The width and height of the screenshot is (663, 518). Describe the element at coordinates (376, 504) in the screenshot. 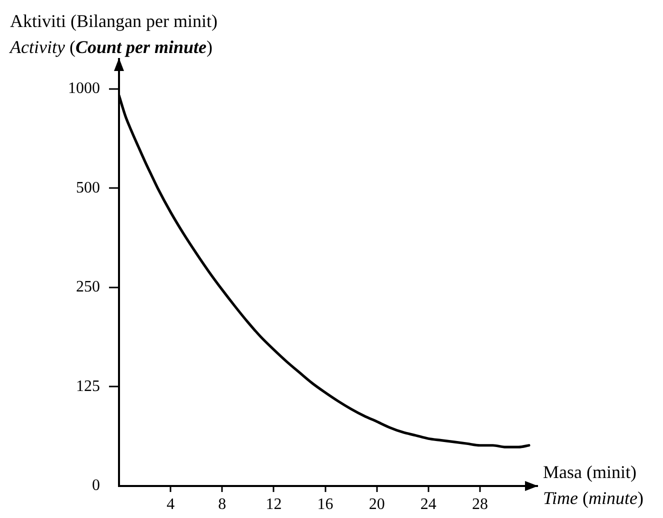

I see `x-tick-label: 20` at that location.